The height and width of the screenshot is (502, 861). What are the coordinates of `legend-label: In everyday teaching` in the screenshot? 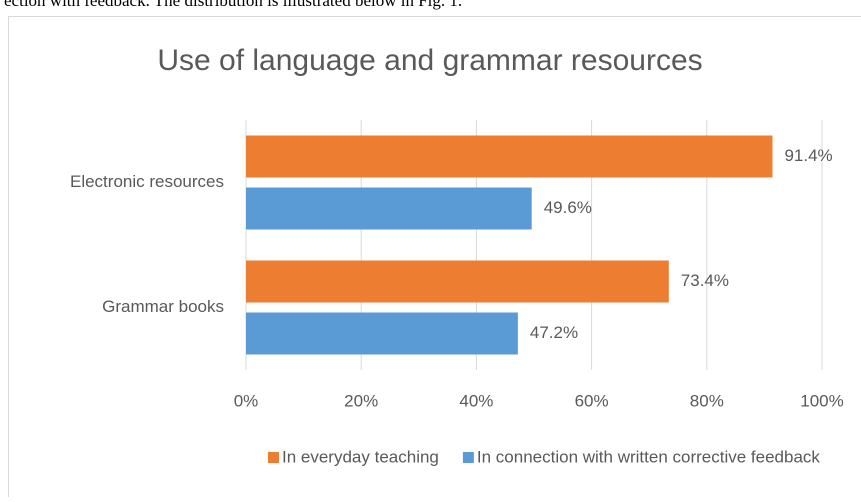 It's located at (360, 456).